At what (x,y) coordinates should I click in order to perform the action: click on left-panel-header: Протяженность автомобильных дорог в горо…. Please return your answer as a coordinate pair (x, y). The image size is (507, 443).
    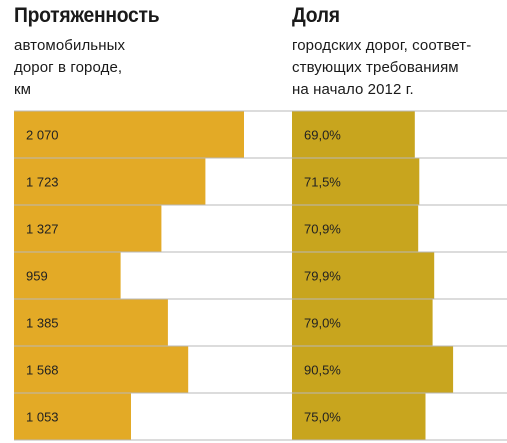
    Looking at the image, I should click on (93, 50).